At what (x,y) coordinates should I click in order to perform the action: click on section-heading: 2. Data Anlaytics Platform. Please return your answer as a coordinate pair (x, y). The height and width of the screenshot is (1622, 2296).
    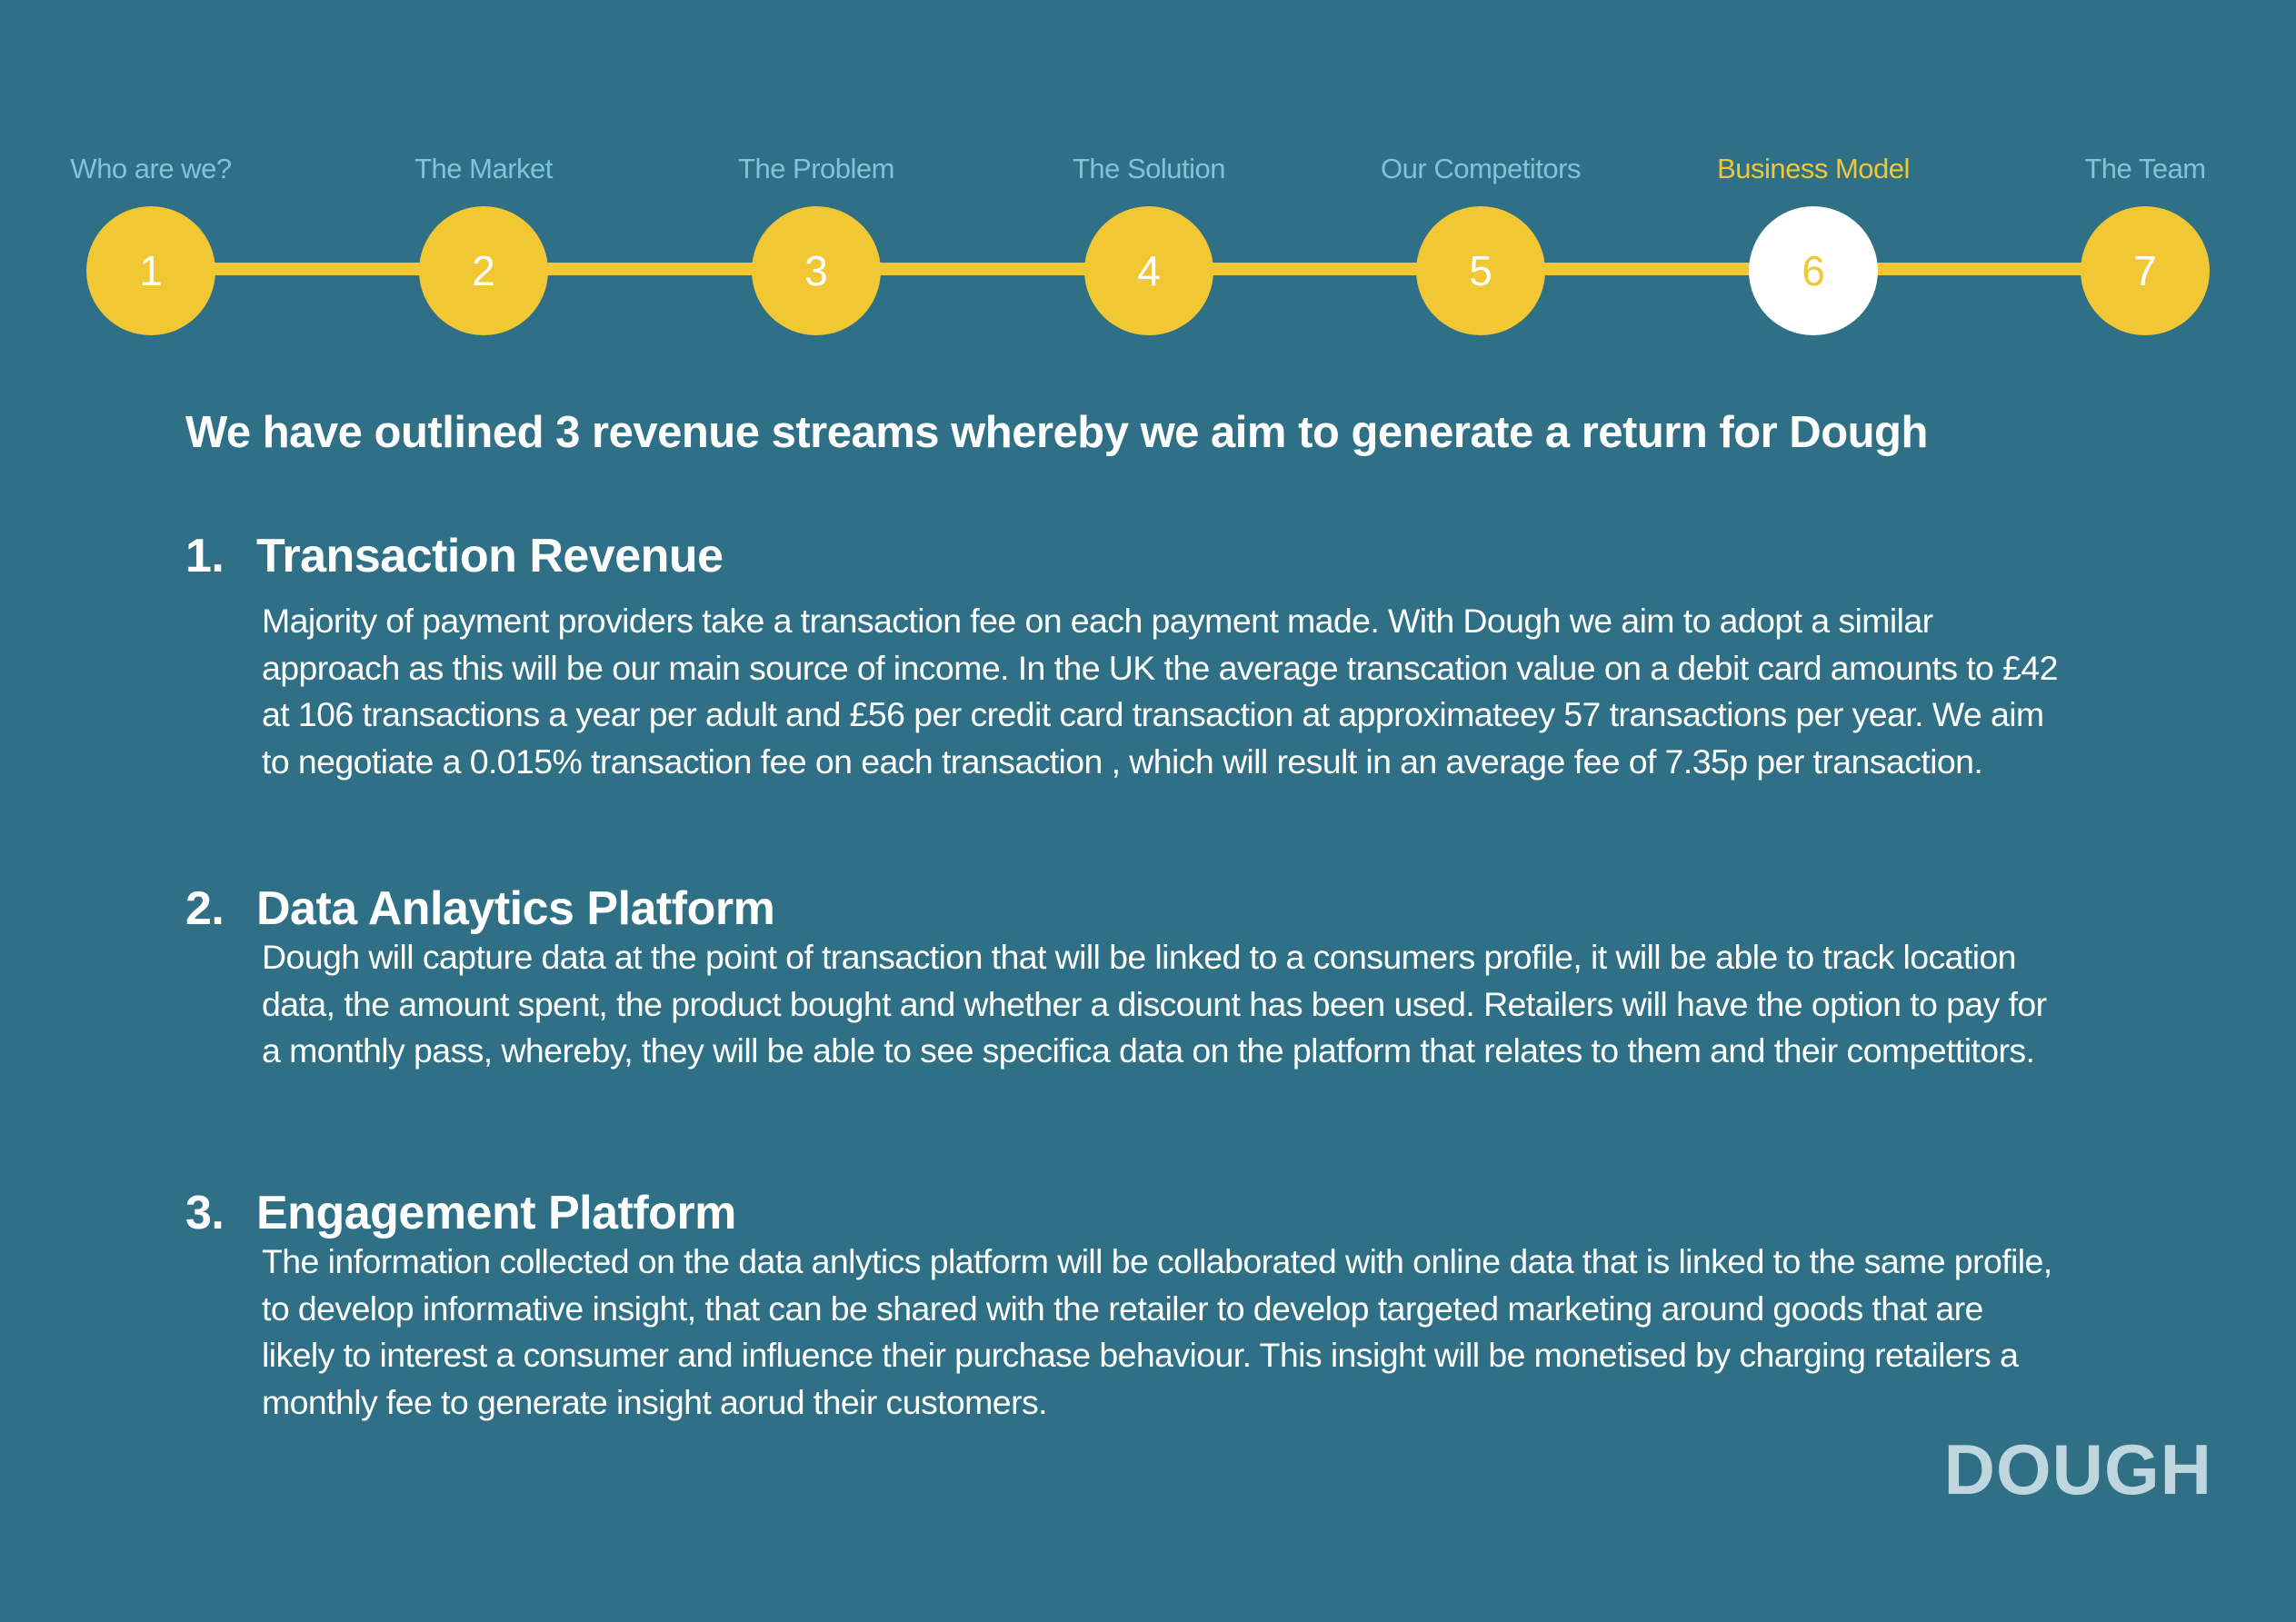
    Looking at the image, I should click on (1117, 908).